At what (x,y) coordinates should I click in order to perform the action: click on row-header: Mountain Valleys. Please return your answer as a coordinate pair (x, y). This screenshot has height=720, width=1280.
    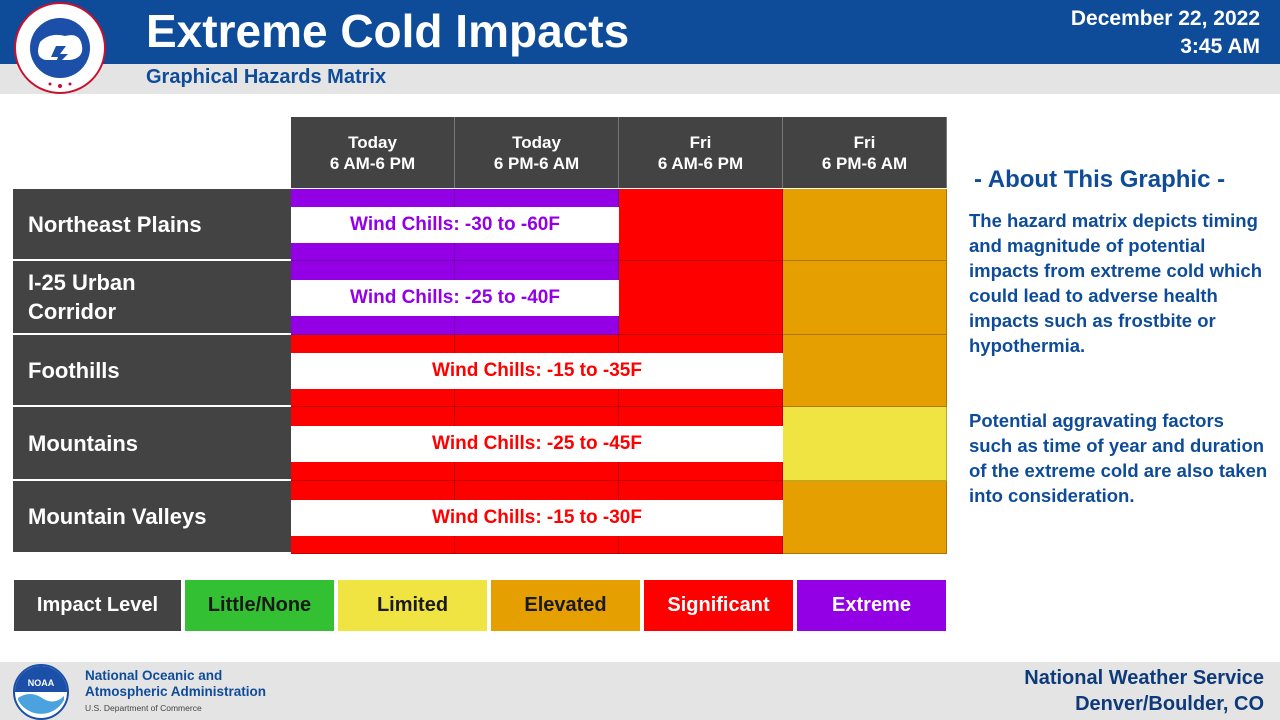
    Looking at the image, I should click on (152, 517).